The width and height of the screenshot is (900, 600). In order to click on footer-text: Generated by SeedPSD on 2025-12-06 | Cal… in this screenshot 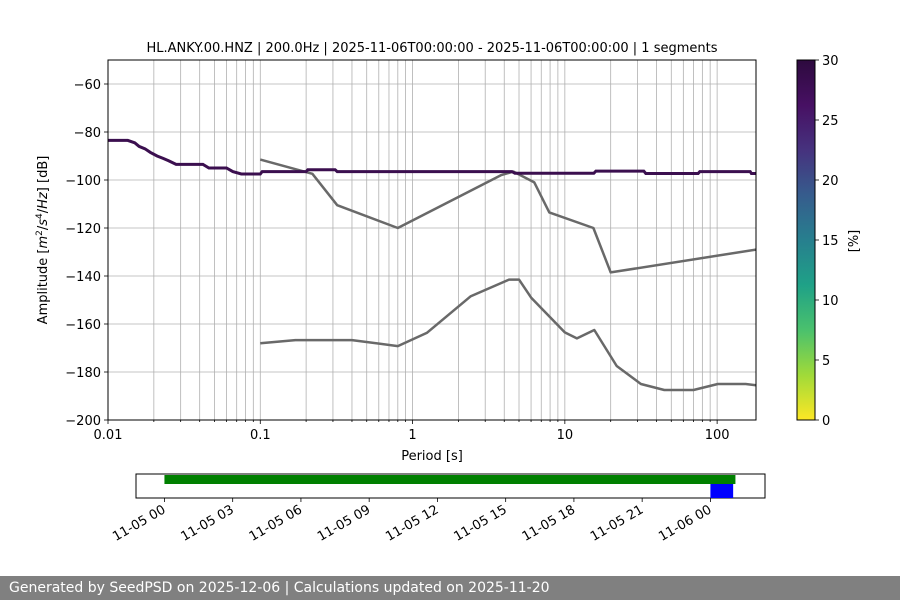, I will do `click(450, 588)`.